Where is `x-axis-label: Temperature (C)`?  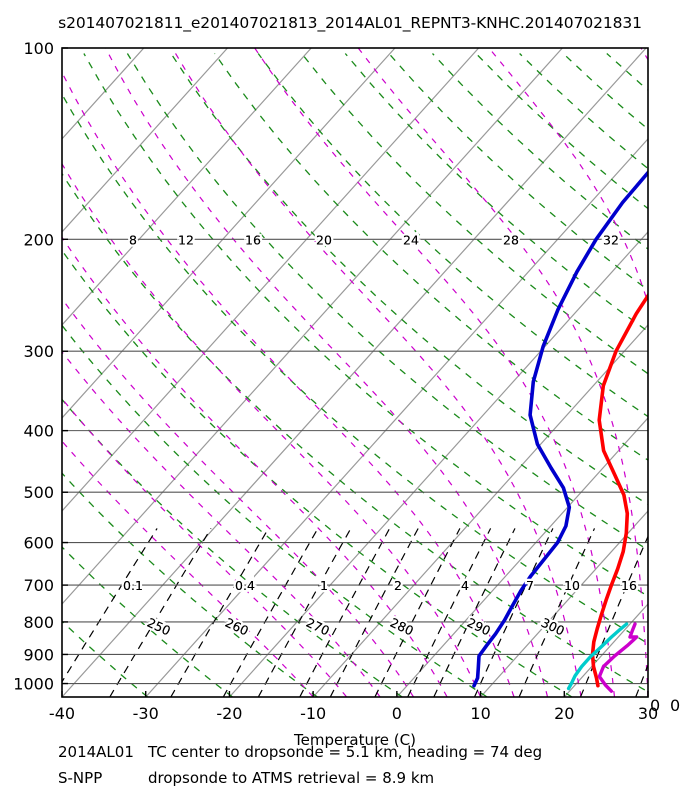
x-axis-label: Temperature (C) is located at coordinates (354, 740).